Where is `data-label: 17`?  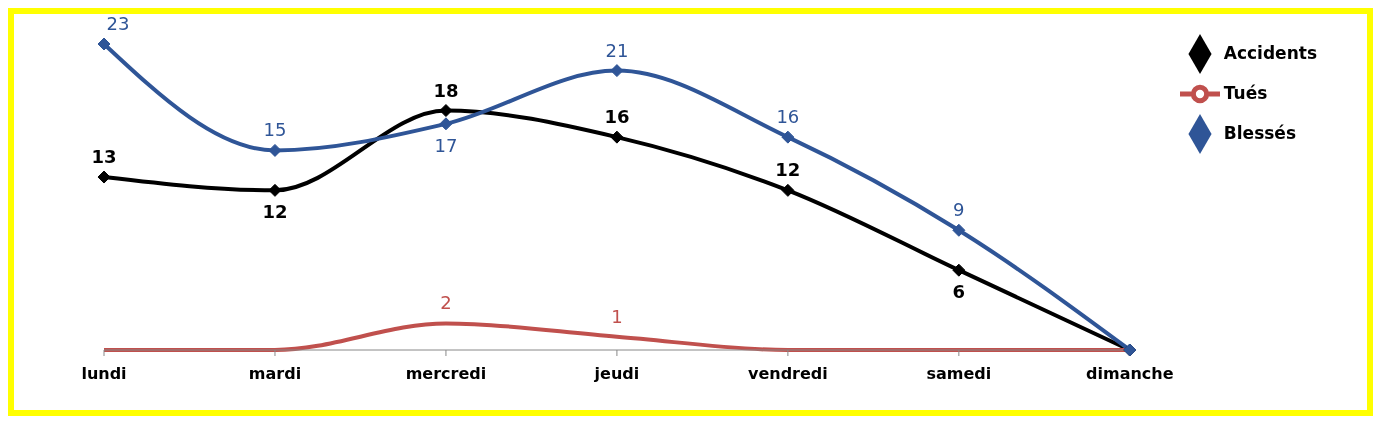 data-label: 17 is located at coordinates (446, 145).